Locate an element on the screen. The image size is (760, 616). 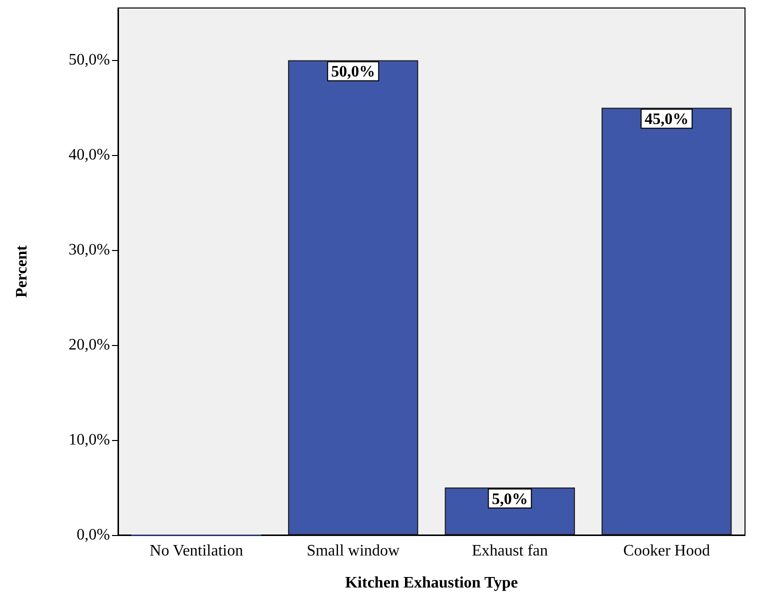
y-axis-title: Percent is located at coordinates (22, 271).